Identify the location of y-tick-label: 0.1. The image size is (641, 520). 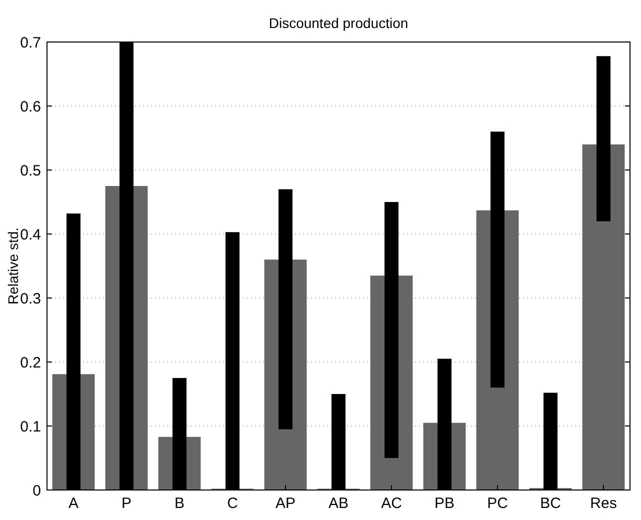
(30, 427).